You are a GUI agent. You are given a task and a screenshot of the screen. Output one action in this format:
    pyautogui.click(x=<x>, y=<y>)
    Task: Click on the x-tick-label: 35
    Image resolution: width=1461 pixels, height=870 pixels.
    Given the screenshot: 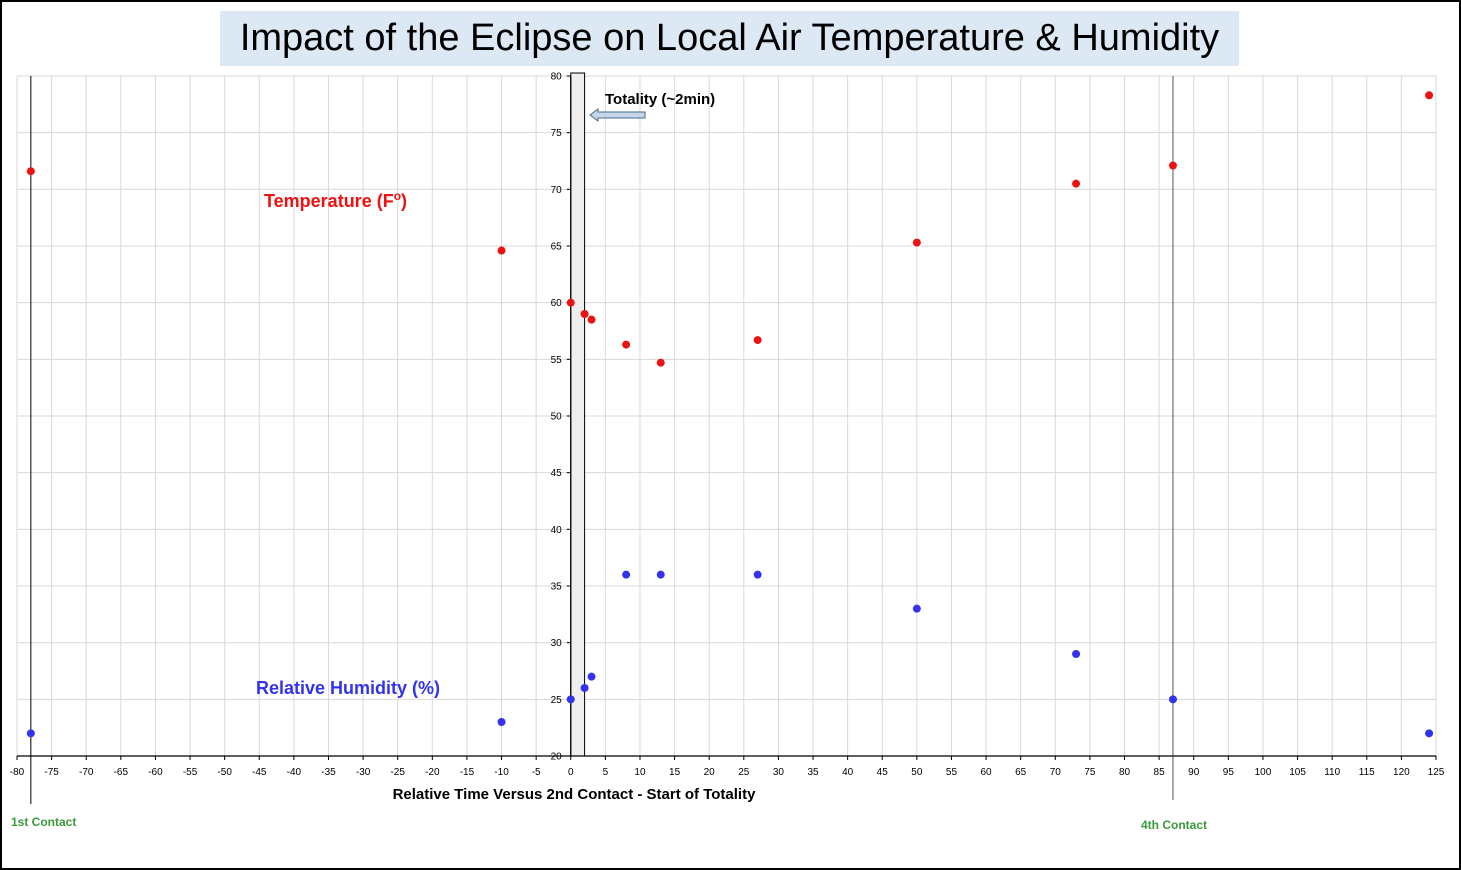 What is the action you would take?
    pyautogui.click(x=813, y=772)
    